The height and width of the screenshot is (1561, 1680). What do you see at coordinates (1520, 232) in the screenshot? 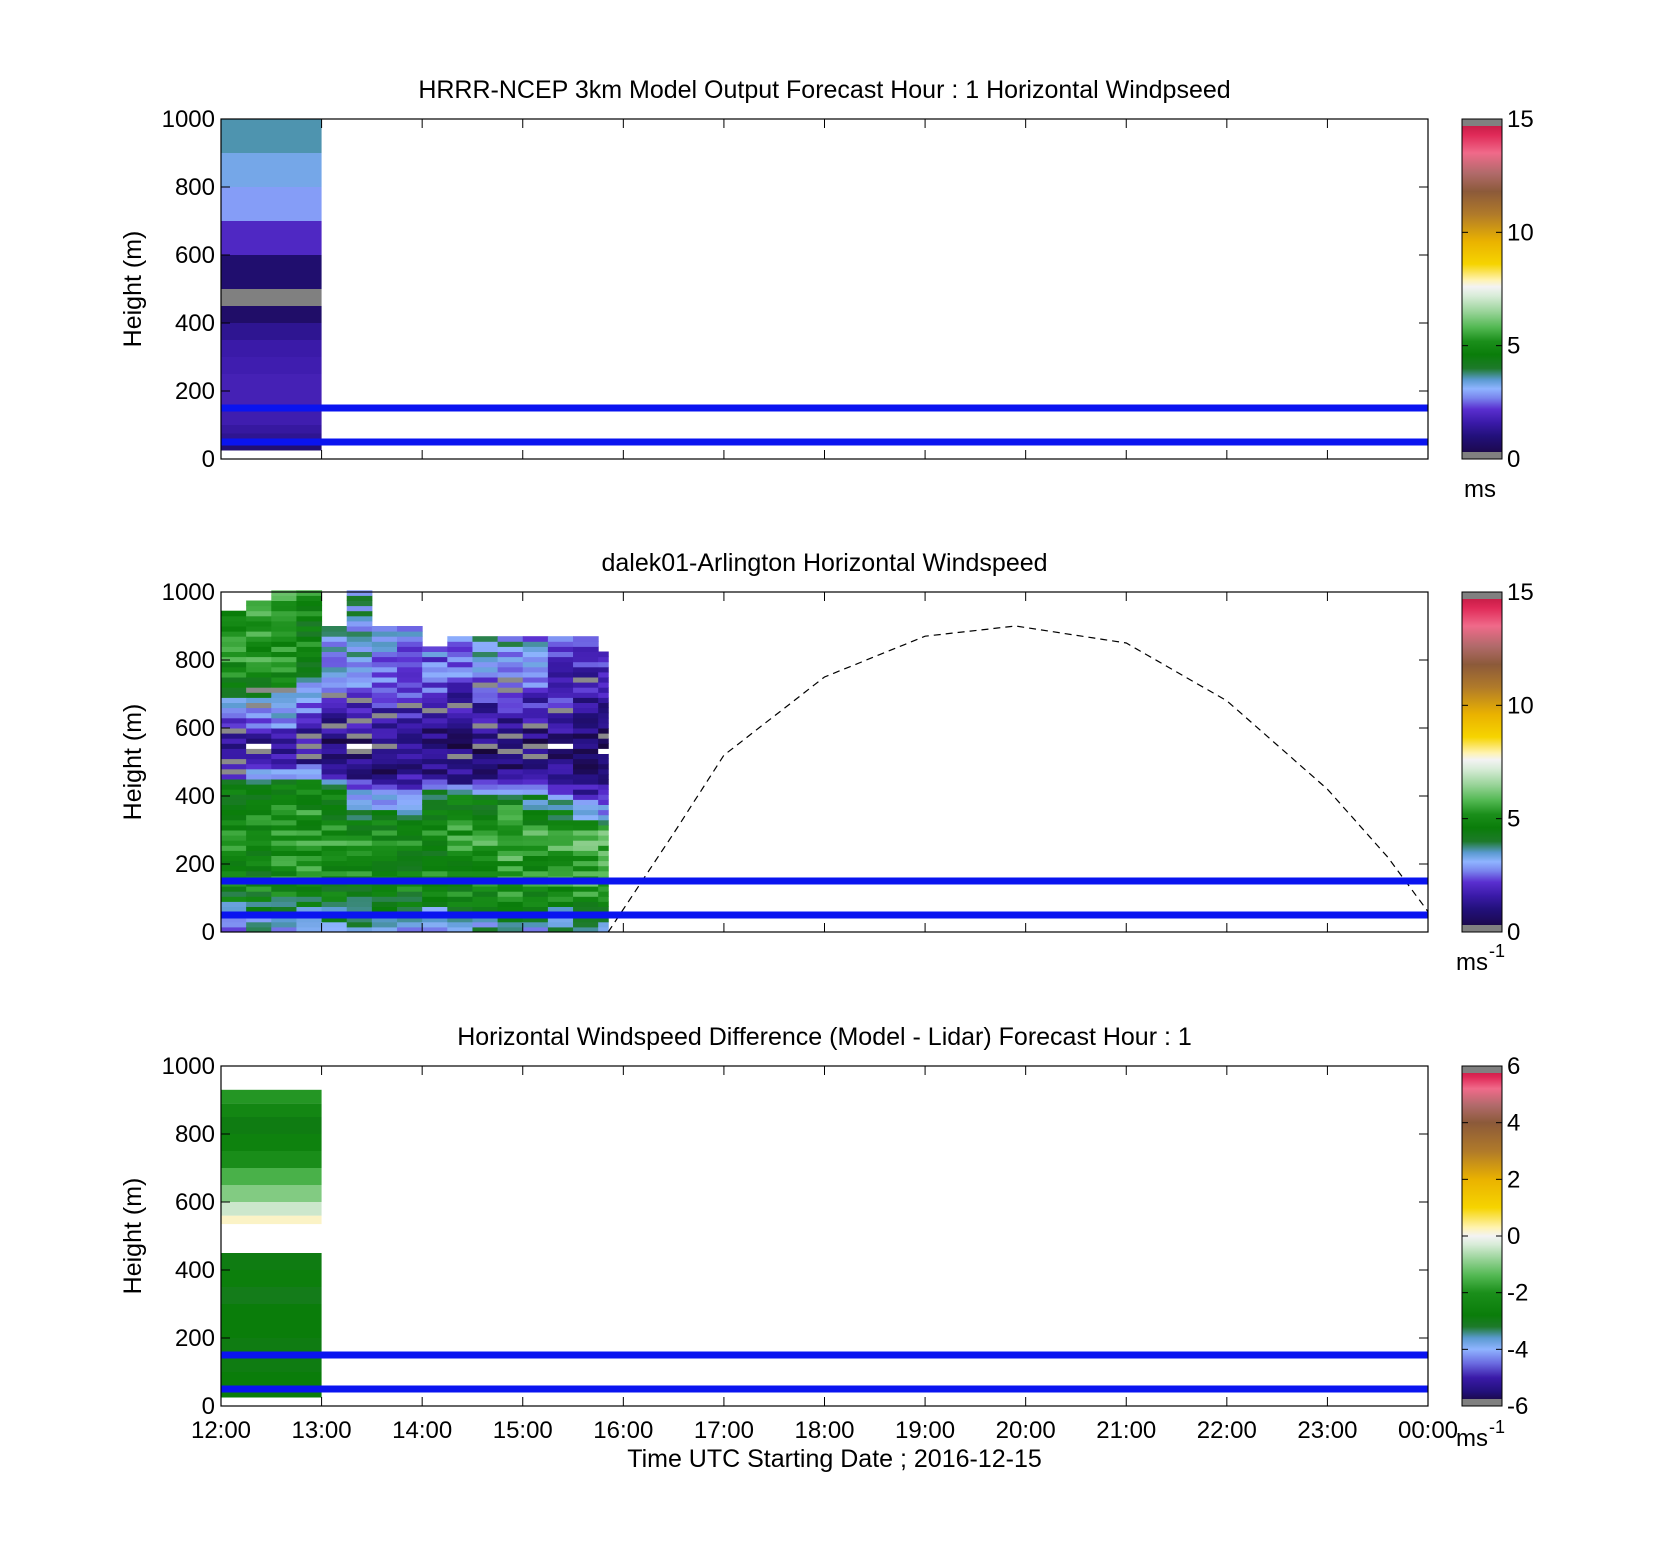
I see `colorbar-tick-label: 10` at bounding box center [1520, 232].